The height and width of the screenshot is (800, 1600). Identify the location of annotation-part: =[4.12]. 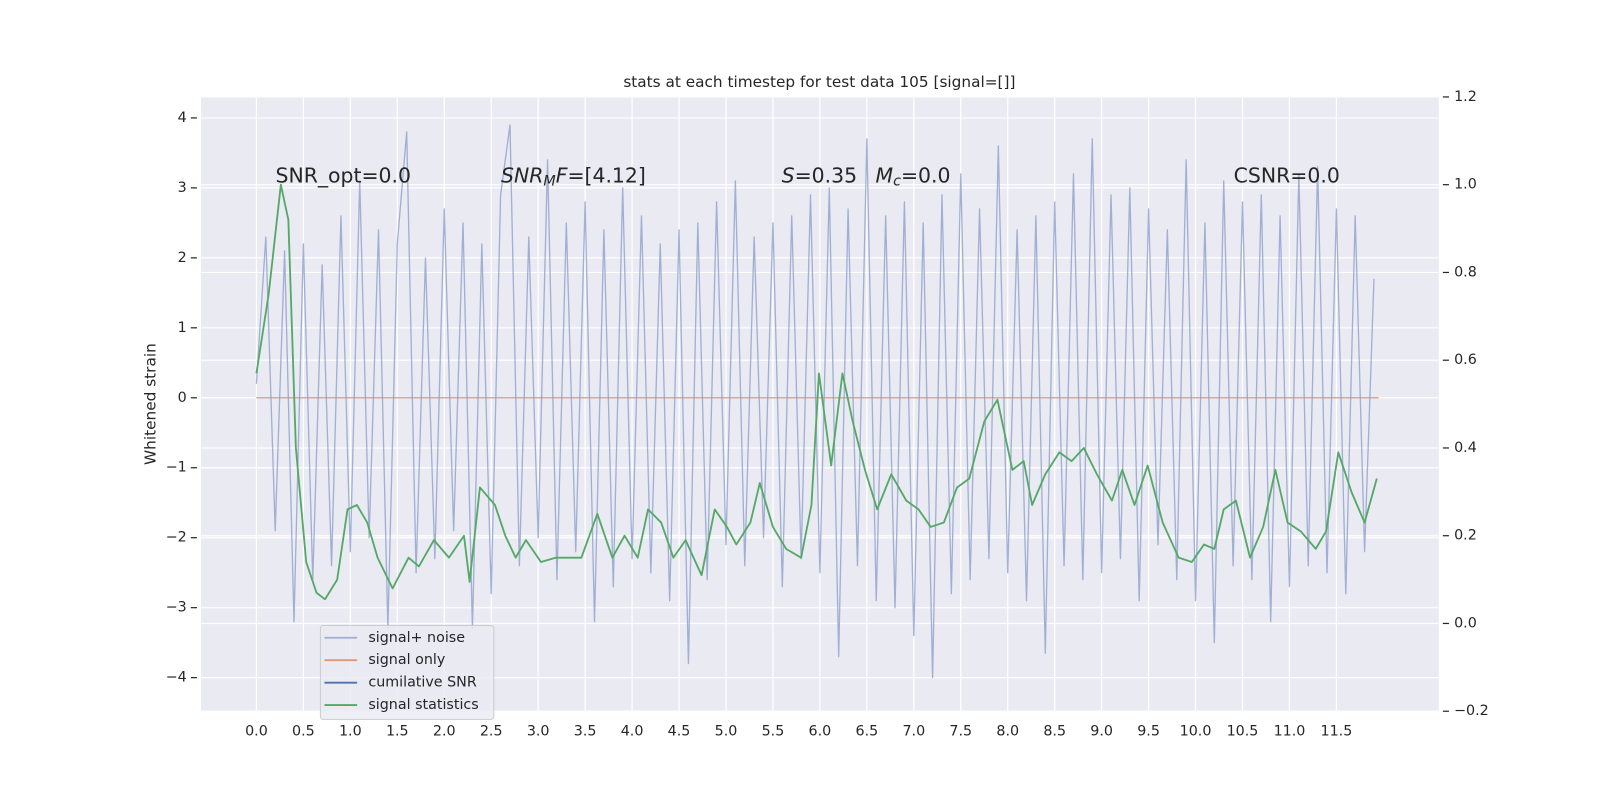
(606, 176).